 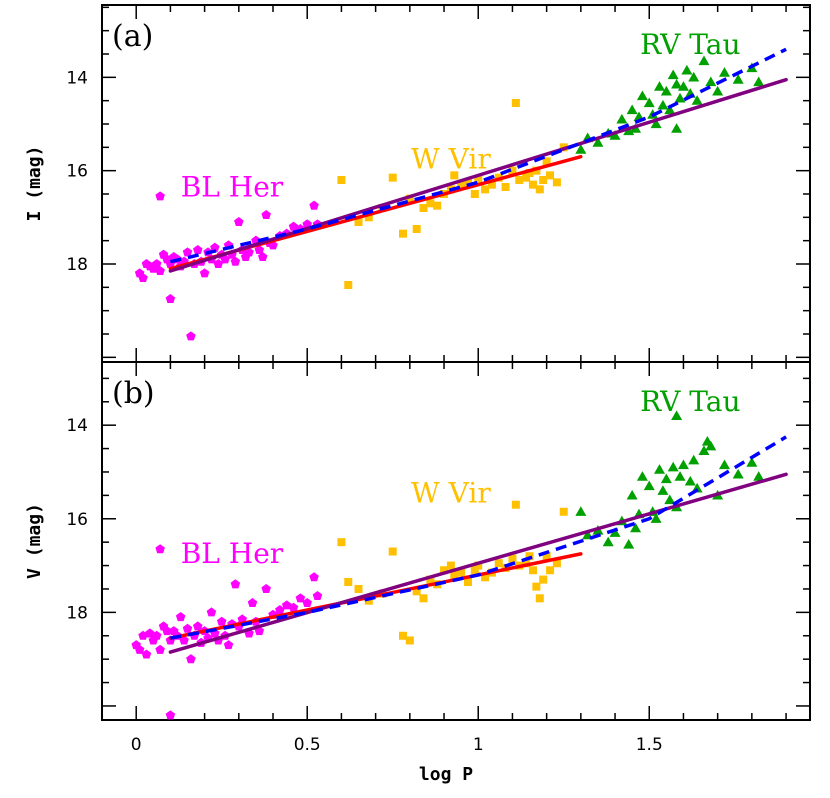 What do you see at coordinates (307, 745) in the screenshot?
I see `x-tick-label: 0.5` at bounding box center [307, 745].